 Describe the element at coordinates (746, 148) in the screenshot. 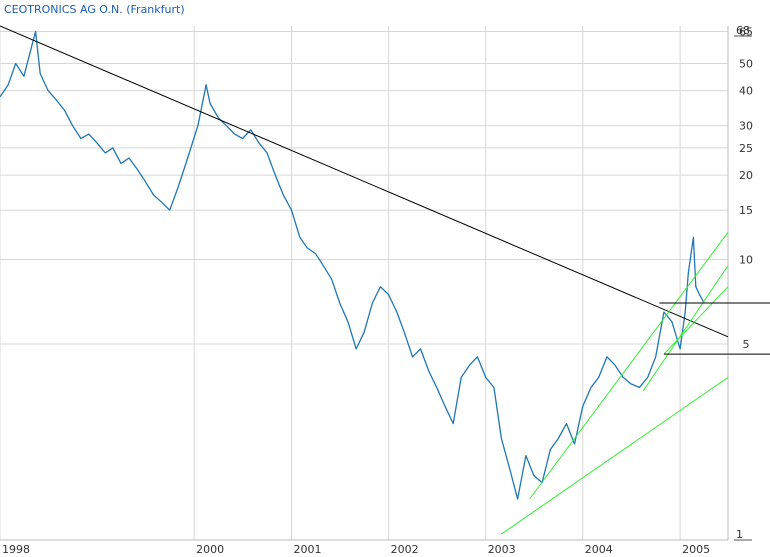

I see `y-tick-label-5: 25` at that location.